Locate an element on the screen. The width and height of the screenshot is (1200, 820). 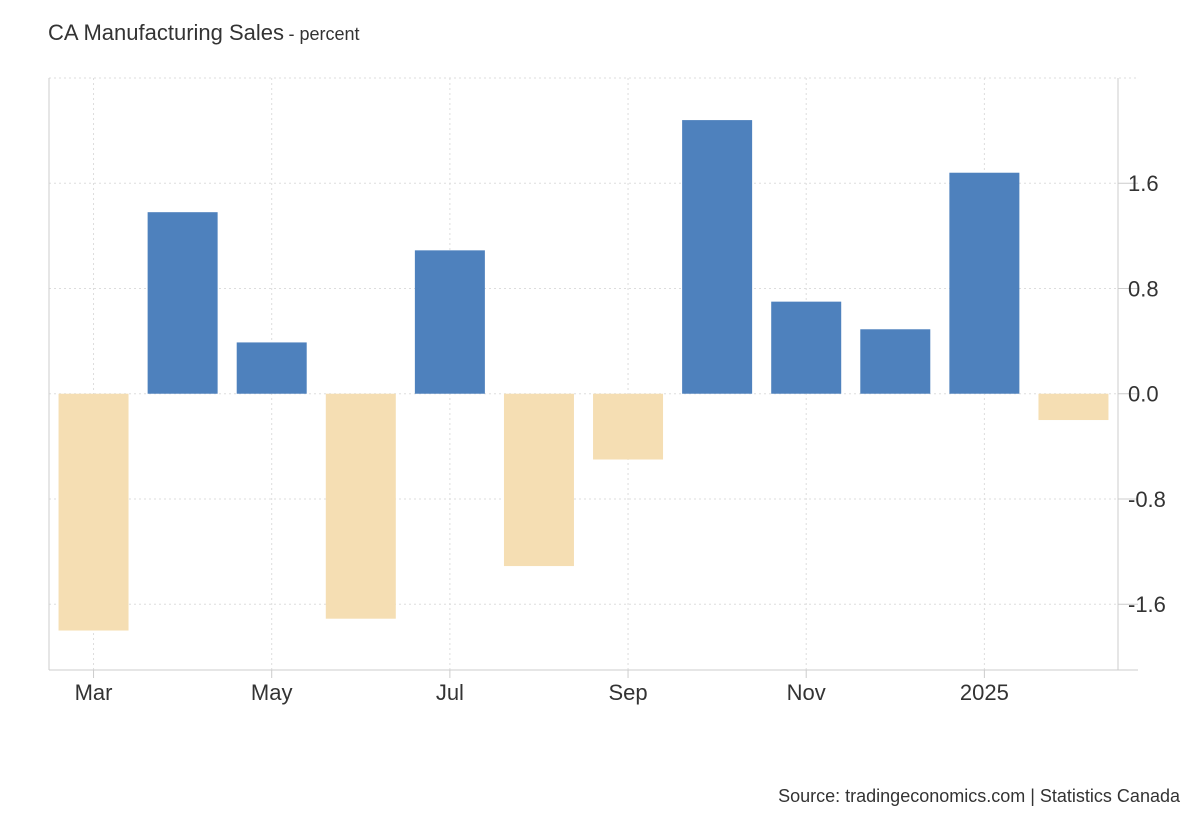
y-tick-label: 1.6 is located at coordinates (1143, 183).